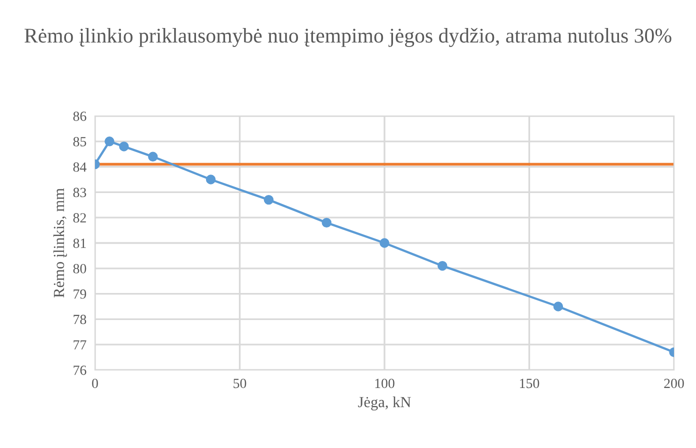 The width and height of the screenshot is (696, 448). What do you see at coordinates (79, 167) in the screenshot?
I see `y-tick-label: 84` at bounding box center [79, 167].